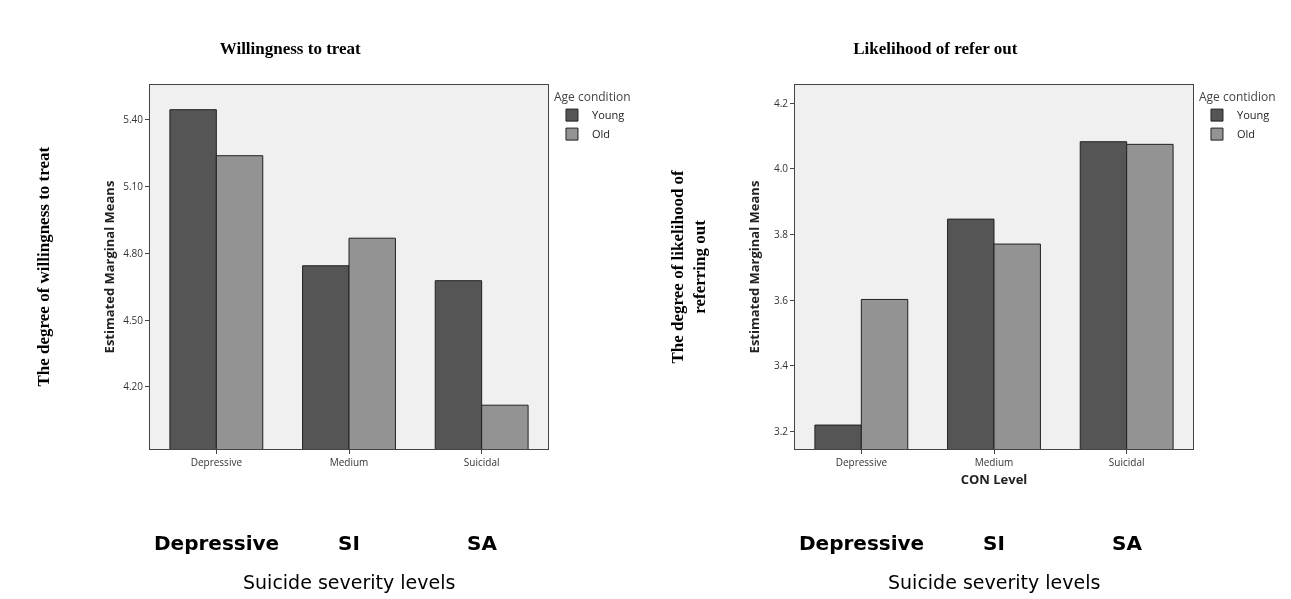  I want to click on y-tick-label: 5.40, so click(133, 119).